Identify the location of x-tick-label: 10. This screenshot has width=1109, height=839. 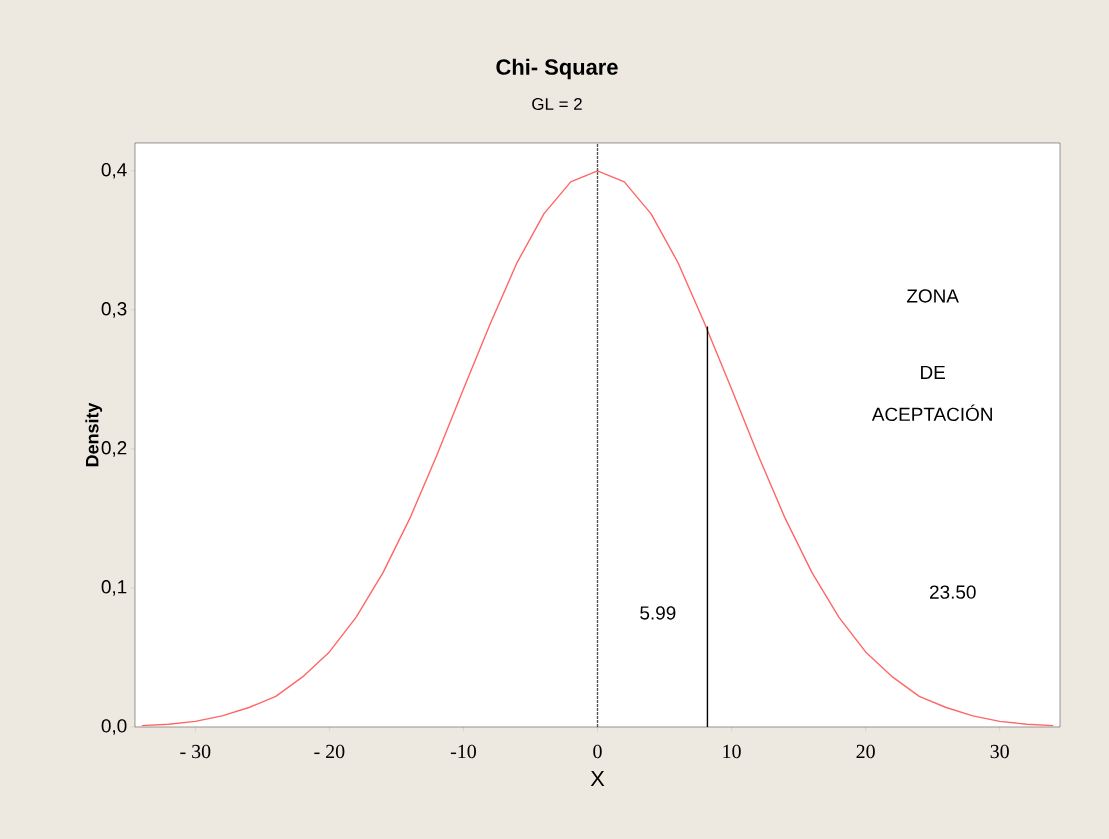
(732, 751).